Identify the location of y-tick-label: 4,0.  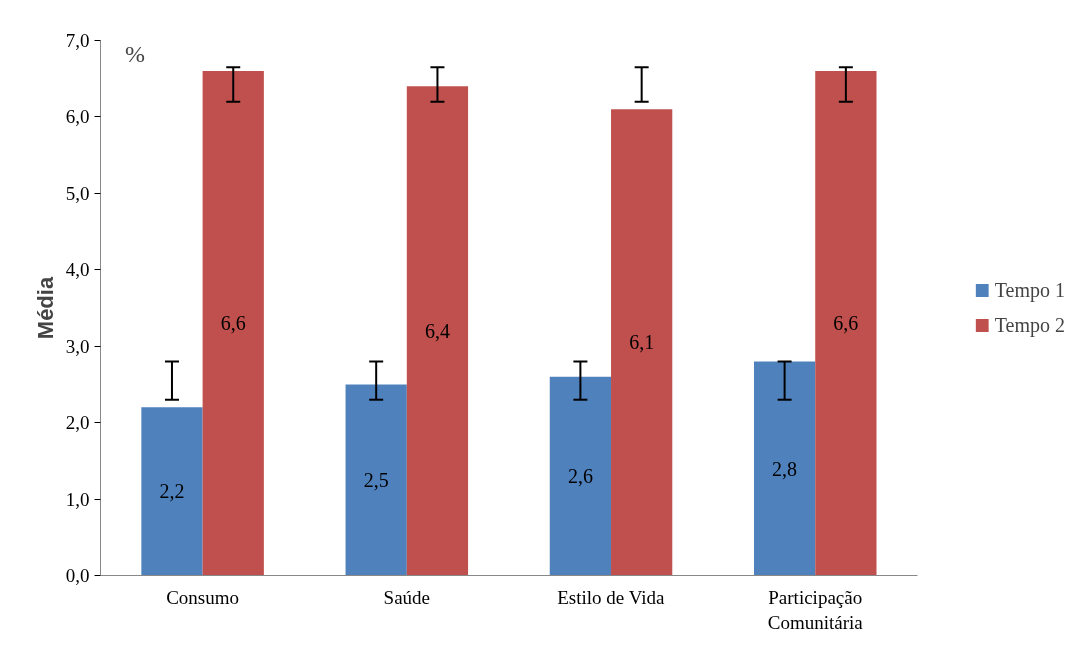
(77, 270).